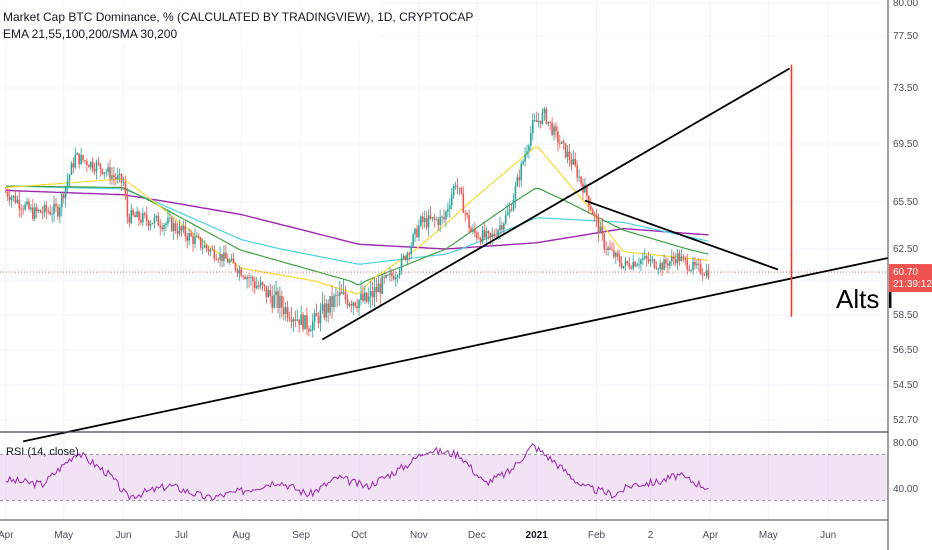 This screenshot has width=932, height=550. What do you see at coordinates (42, 452) in the screenshot?
I see `rsi-title: RSI (14, close)` at bounding box center [42, 452].